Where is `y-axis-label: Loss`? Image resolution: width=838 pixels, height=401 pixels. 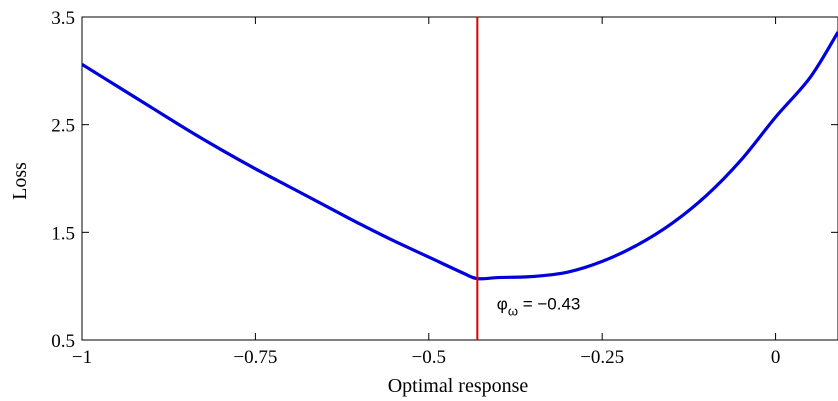
y-axis-label: Loss is located at coordinates (20, 181).